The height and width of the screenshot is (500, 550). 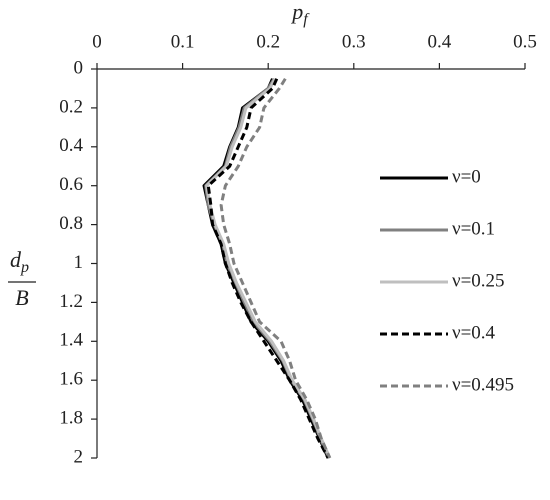 What do you see at coordinates (71, 340) in the screenshot?
I see `y-tick-label: 1.4` at bounding box center [71, 340].